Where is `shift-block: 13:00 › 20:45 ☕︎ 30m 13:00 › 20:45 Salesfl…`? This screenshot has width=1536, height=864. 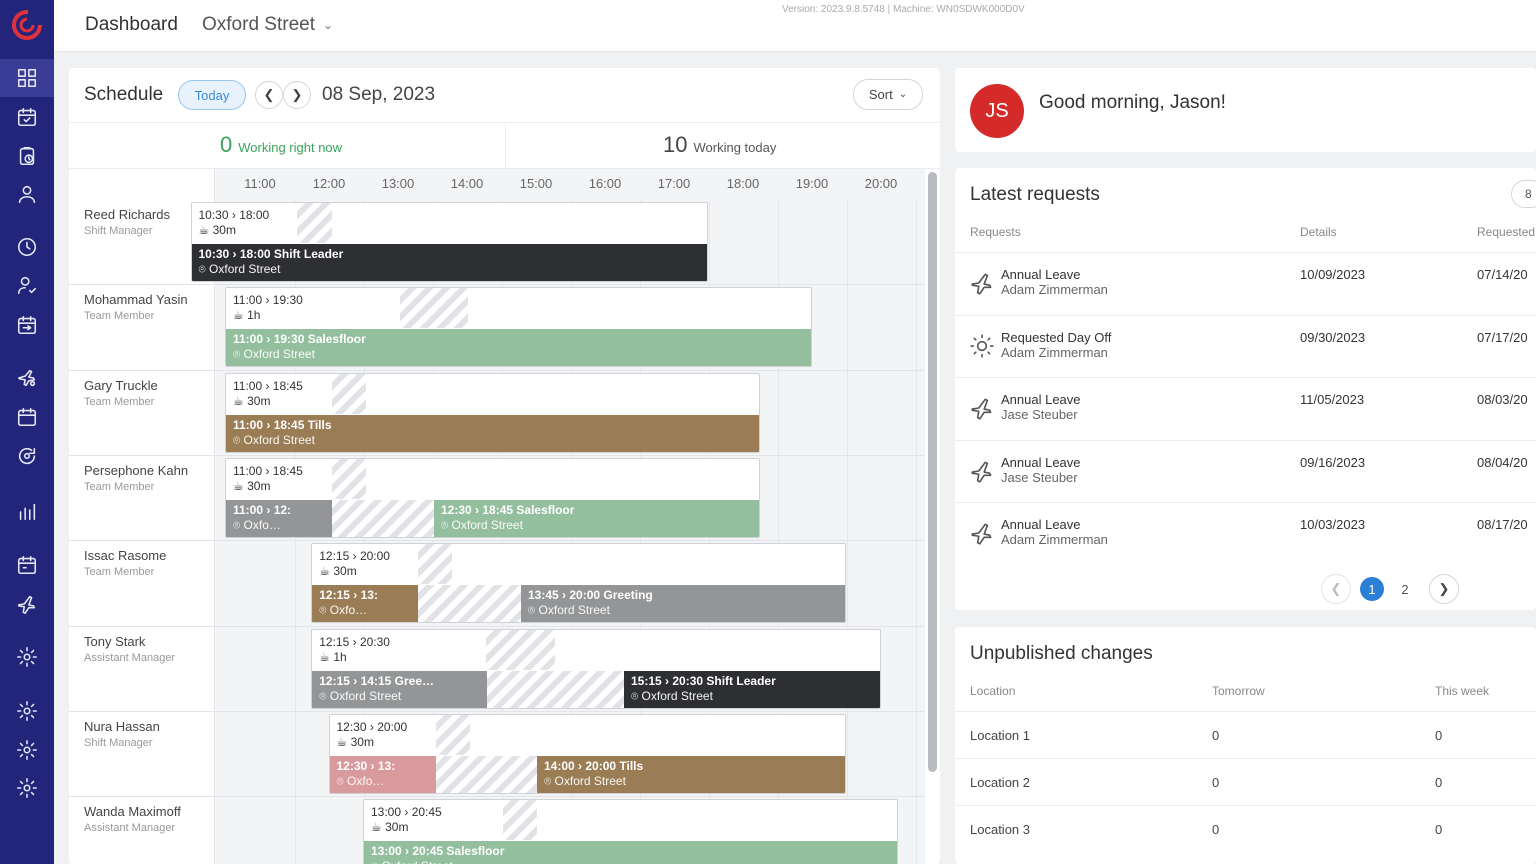
shift-block: 13:00 › 20:45 ☕︎ 30m 13:00 › 20:45 Salesfl… is located at coordinates (630, 831).